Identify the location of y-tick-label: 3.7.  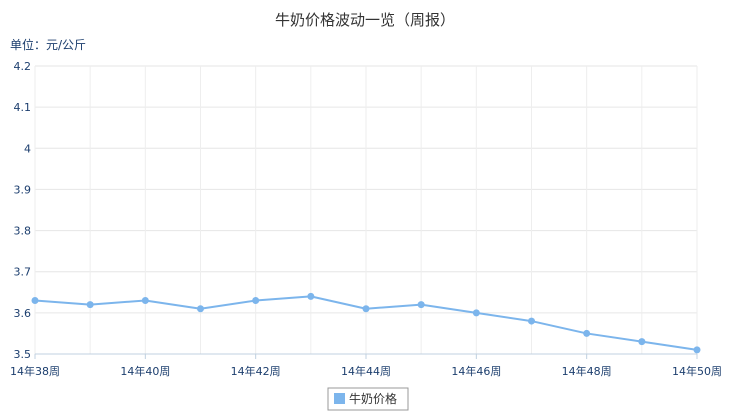
(23, 272).